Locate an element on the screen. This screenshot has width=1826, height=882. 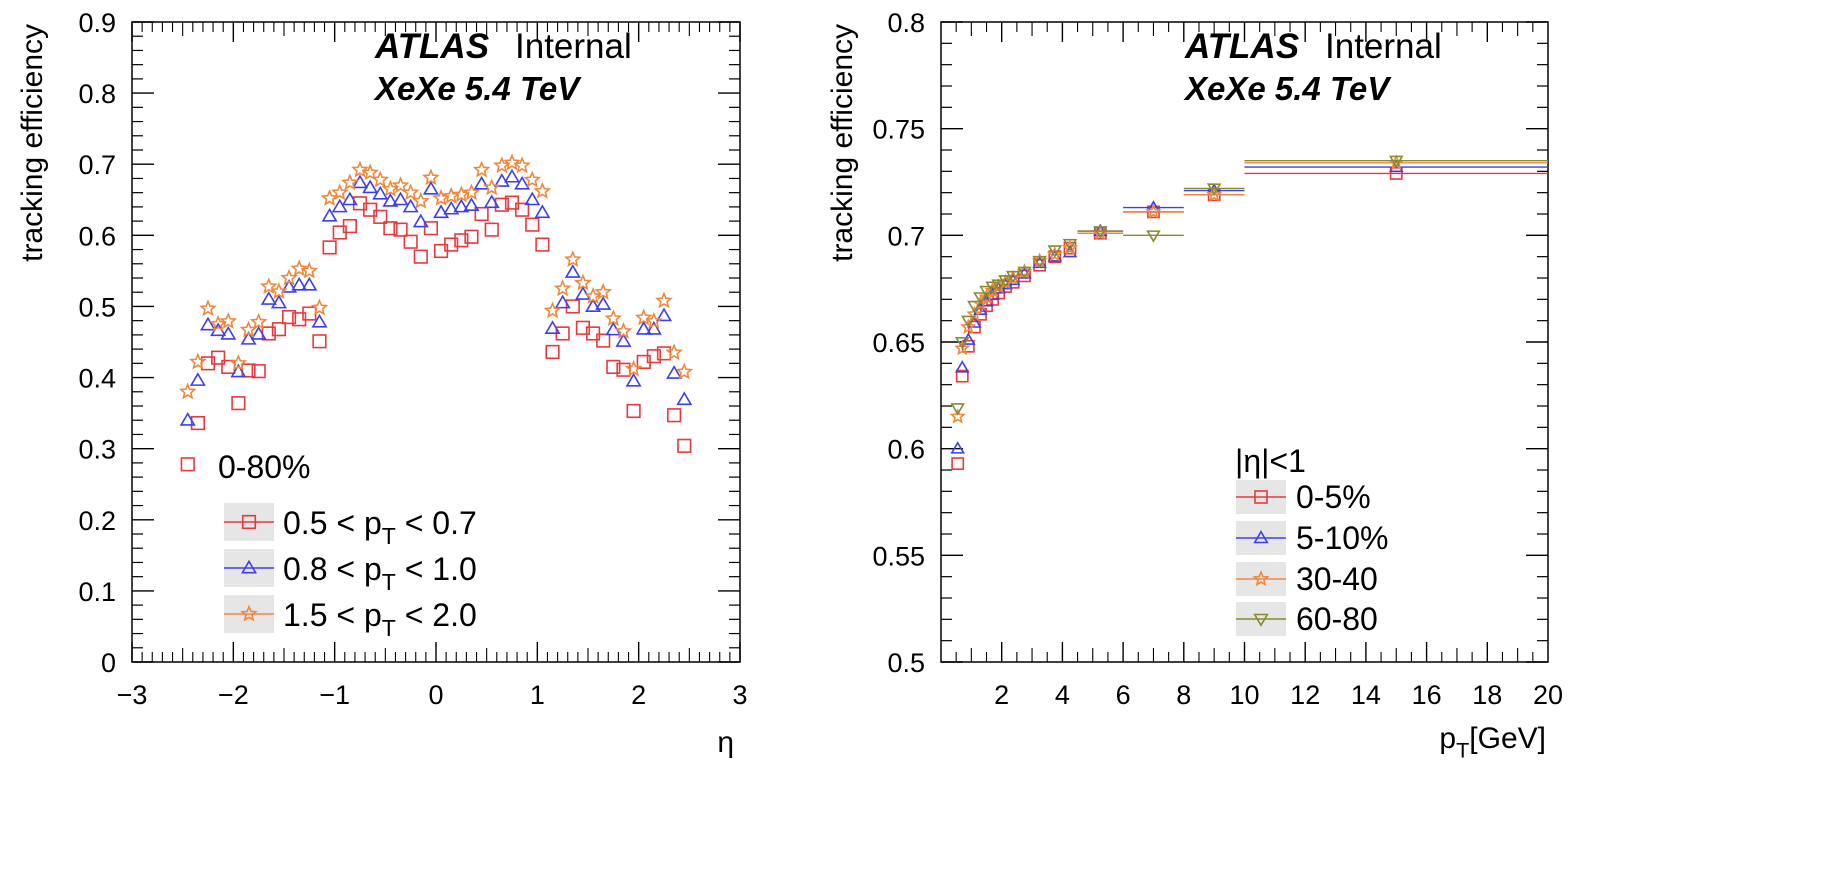
x-tick-label: 0 is located at coordinates (435, 695).